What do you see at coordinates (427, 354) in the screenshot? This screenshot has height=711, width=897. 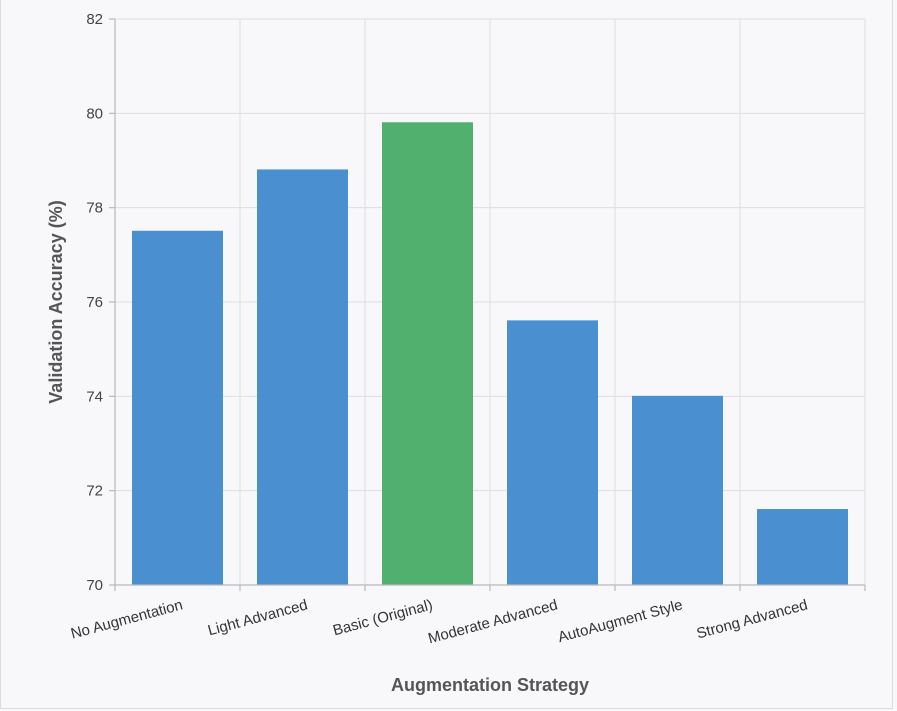 I see `bar-basic-original` at bounding box center [427, 354].